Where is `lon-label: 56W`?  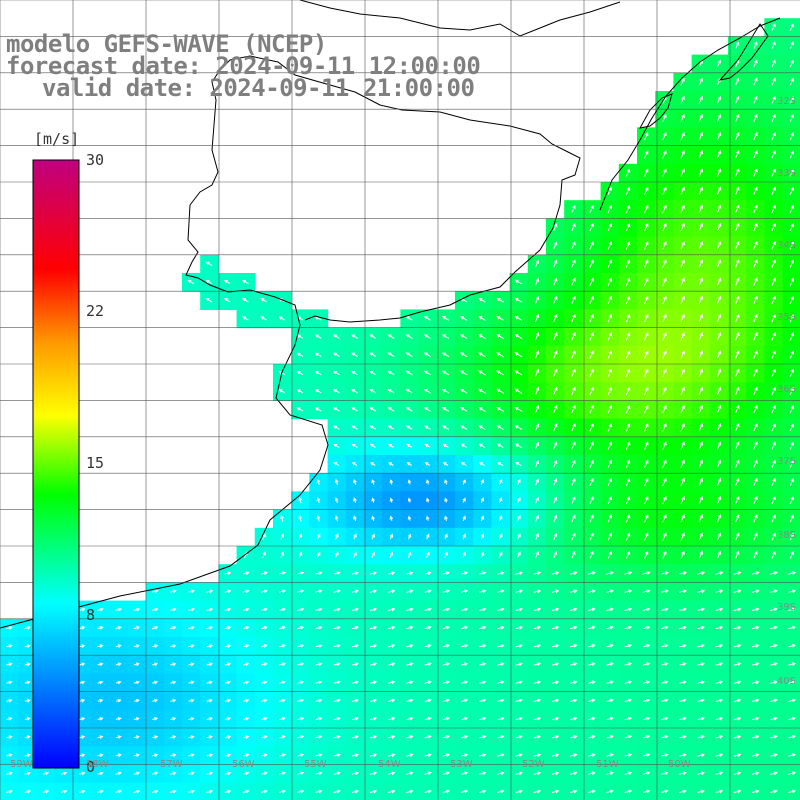 lon-label: 56W is located at coordinates (243, 764).